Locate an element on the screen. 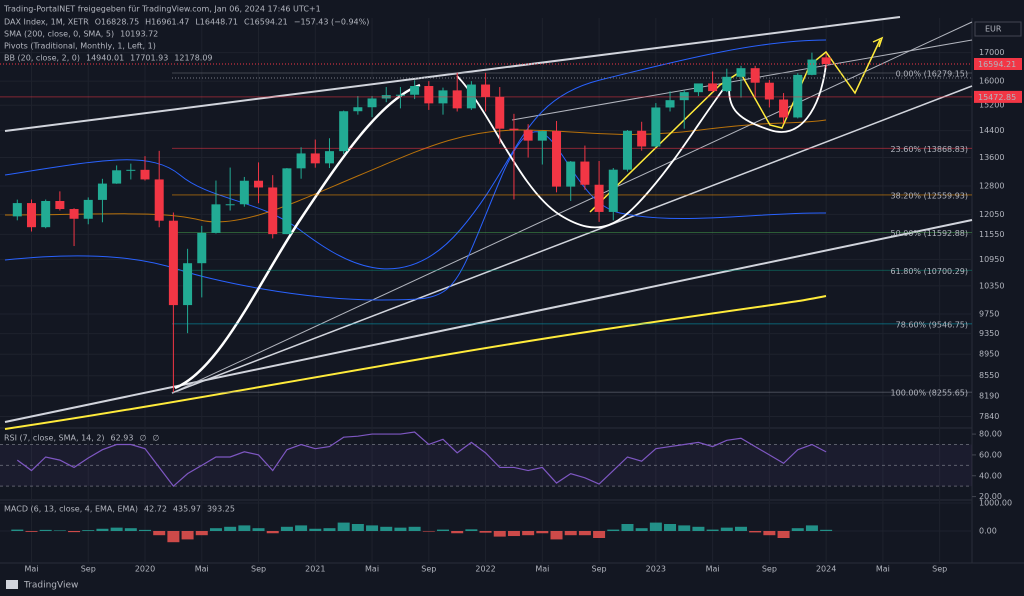 This screenshot has width=1024, height=596. legend-text: 14940.01 is located at coordinates (105, 58).